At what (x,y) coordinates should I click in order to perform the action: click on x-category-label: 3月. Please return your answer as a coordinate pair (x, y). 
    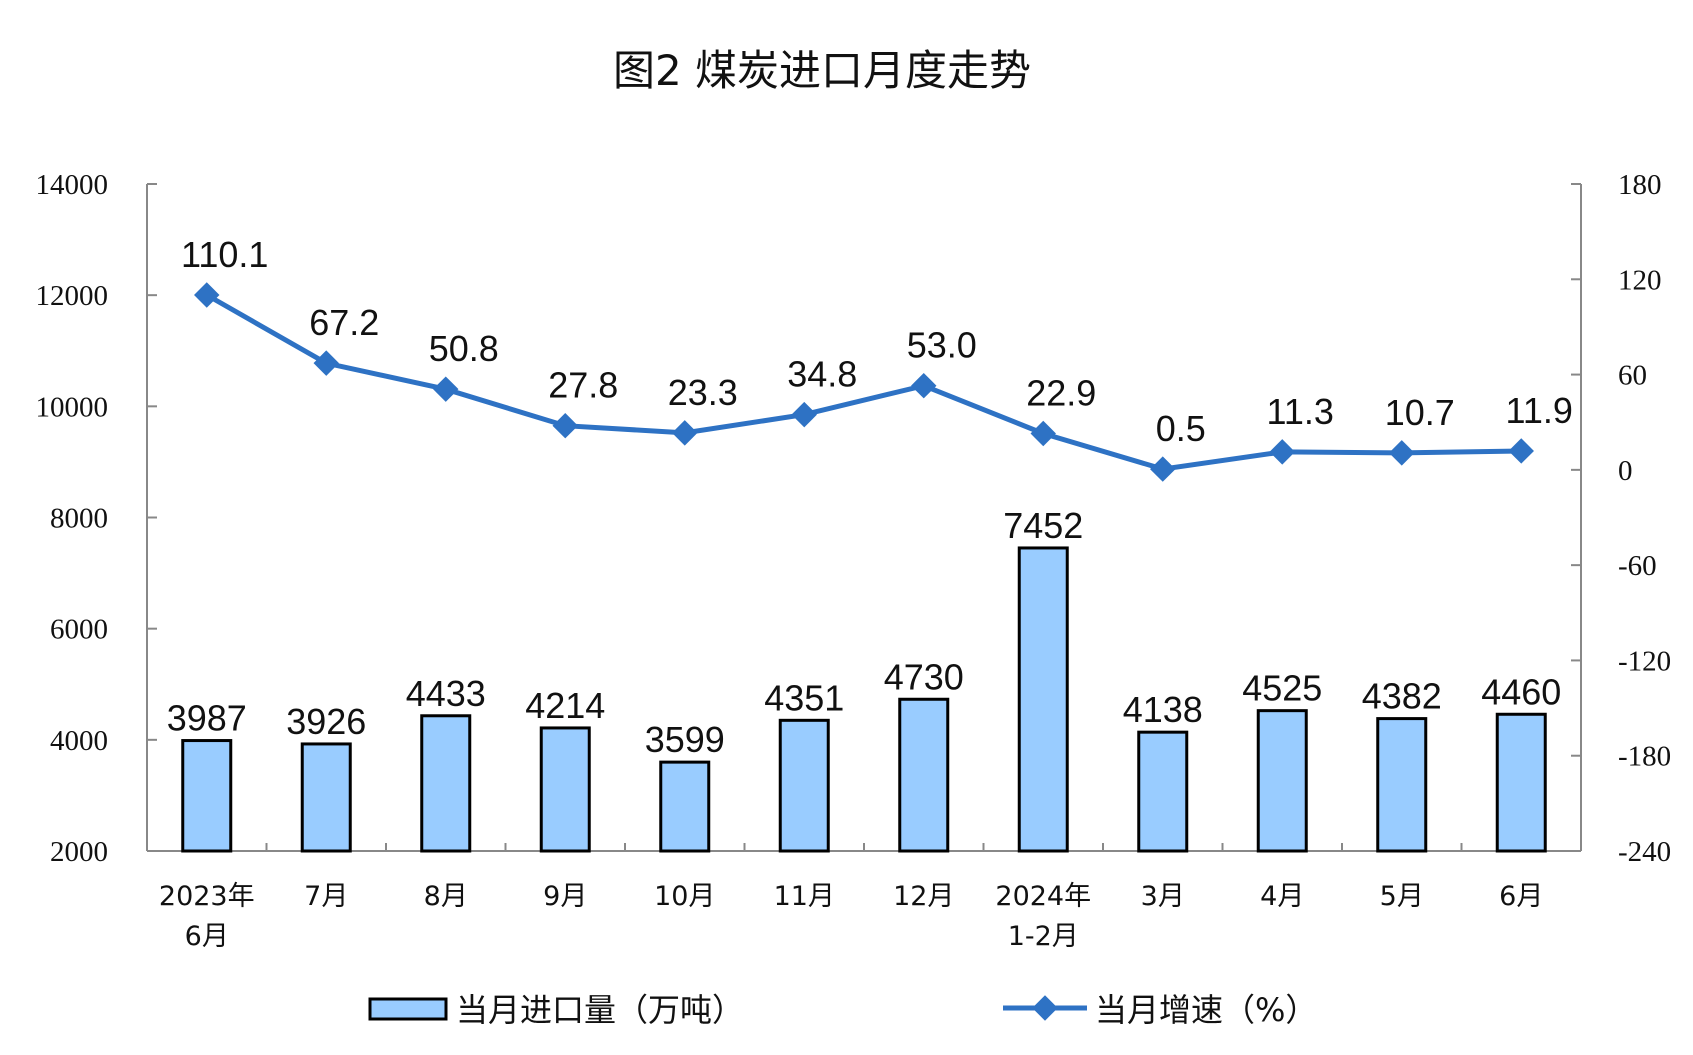
    Looking at the image, I should click on (1163, 896).